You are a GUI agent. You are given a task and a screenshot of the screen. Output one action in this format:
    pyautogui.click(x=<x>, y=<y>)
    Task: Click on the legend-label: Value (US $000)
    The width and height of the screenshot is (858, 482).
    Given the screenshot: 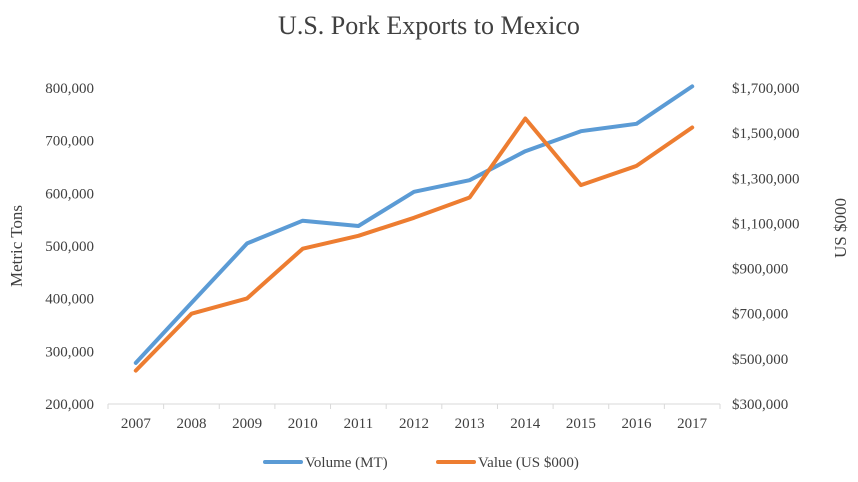 What is the action you would take?
    pyautogui.click(x=528, y=463)
    